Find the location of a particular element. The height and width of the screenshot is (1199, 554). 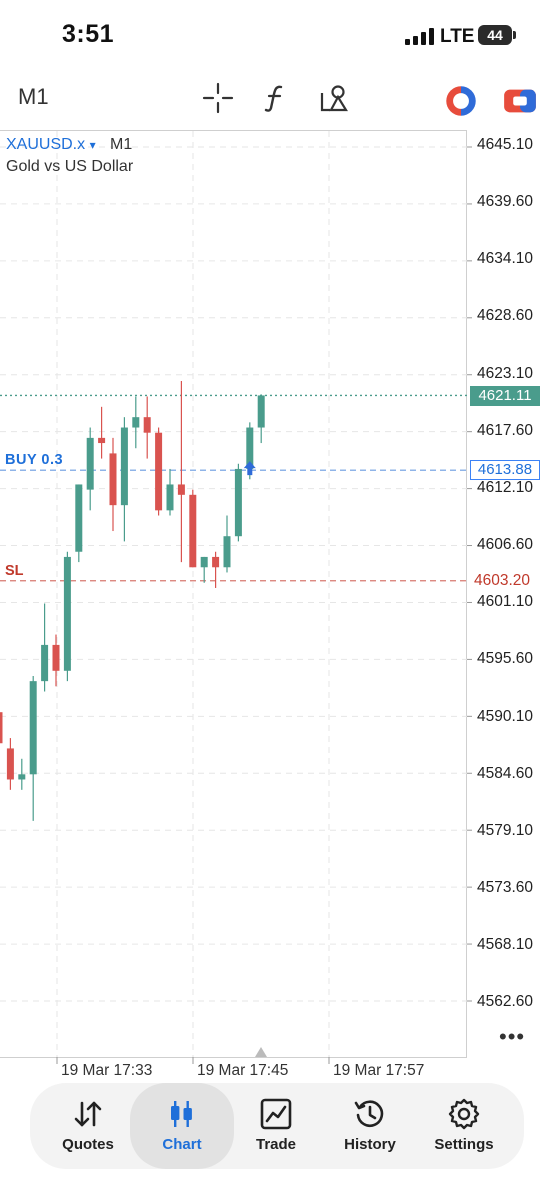

chart-mode-icon is located at coordinates (520, 101).